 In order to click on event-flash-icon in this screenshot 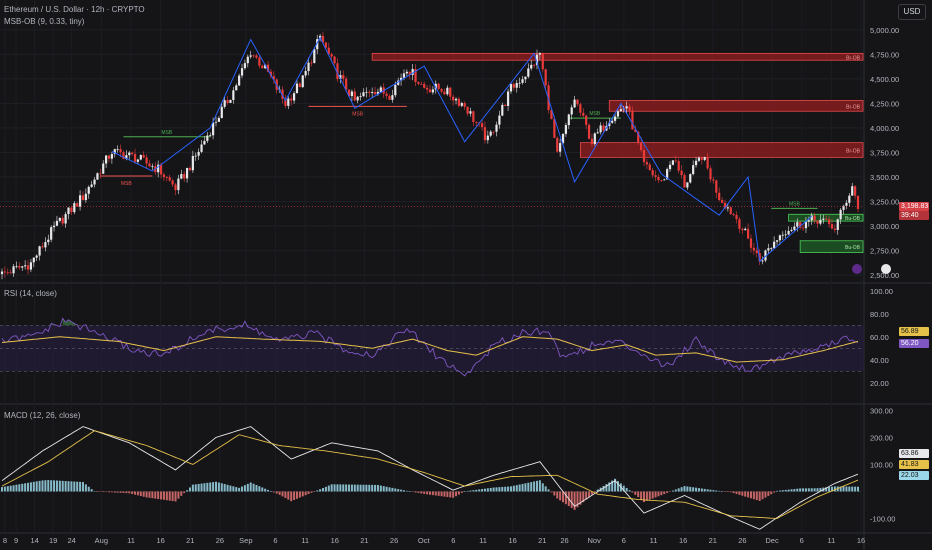, I will do `click(857, 269)`.